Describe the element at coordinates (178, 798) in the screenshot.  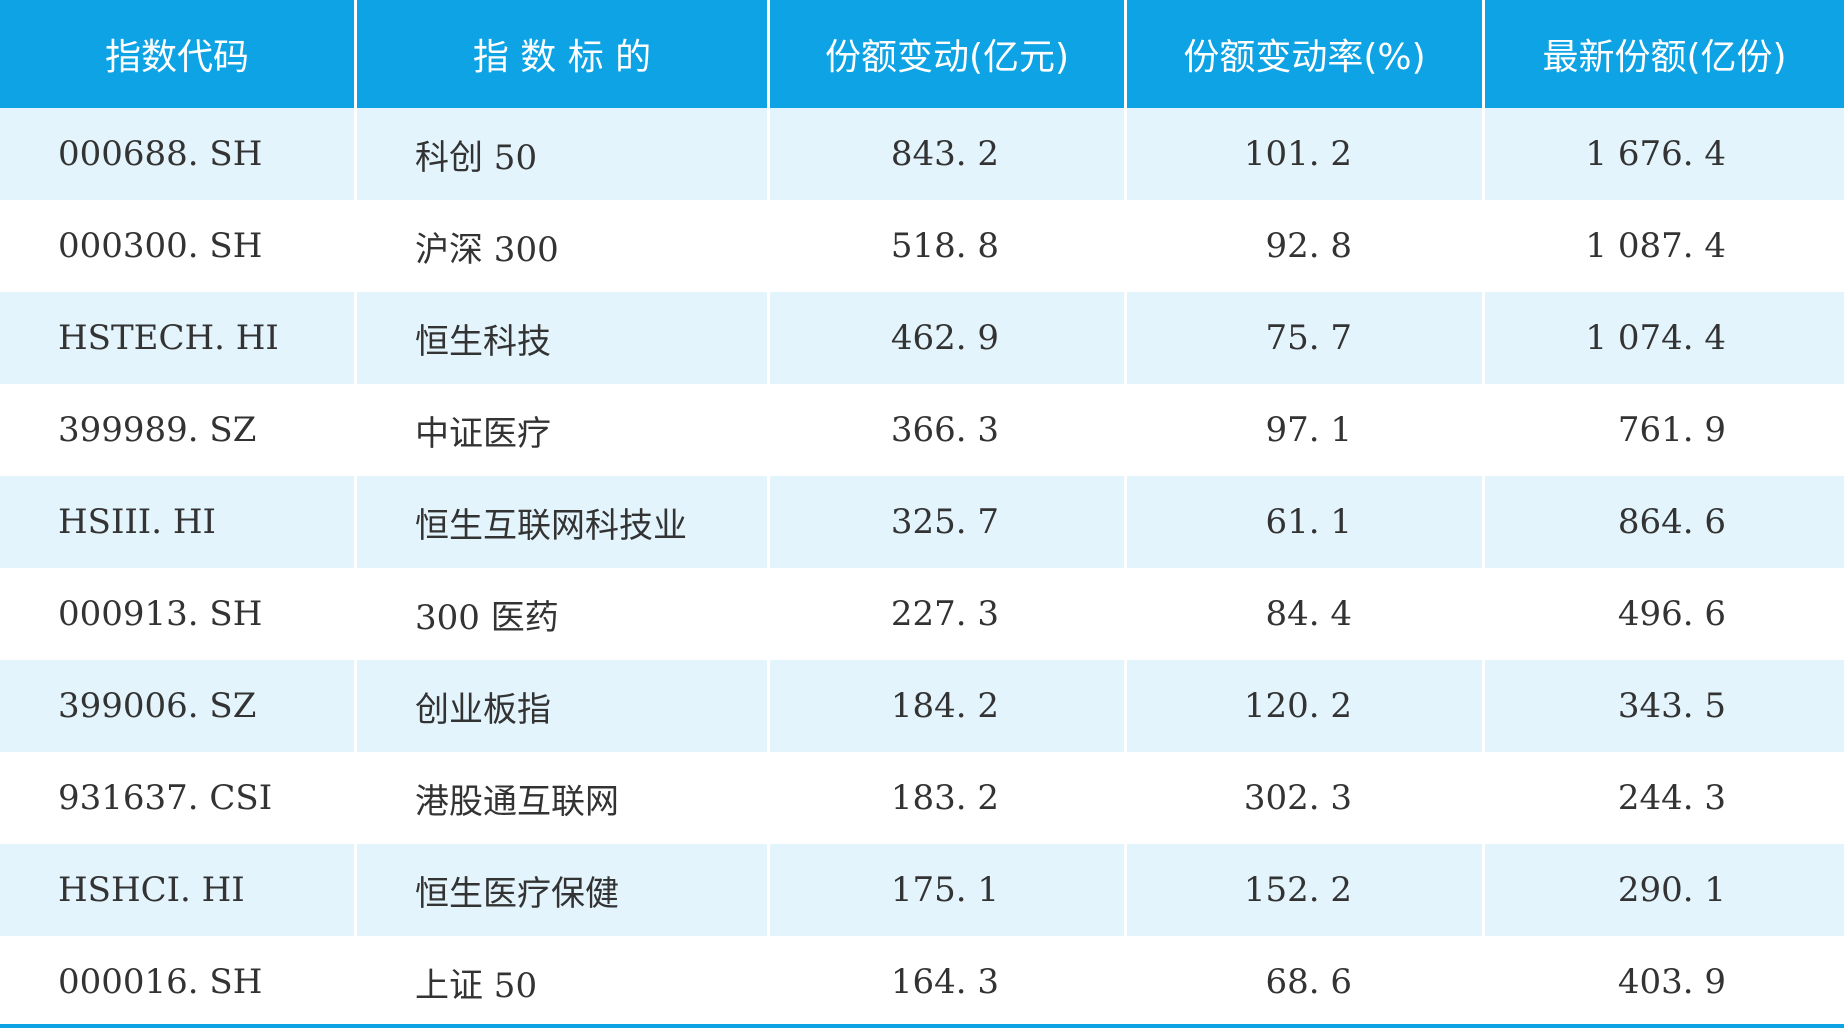
I see `cell-code: 931637. CSI` at that location.